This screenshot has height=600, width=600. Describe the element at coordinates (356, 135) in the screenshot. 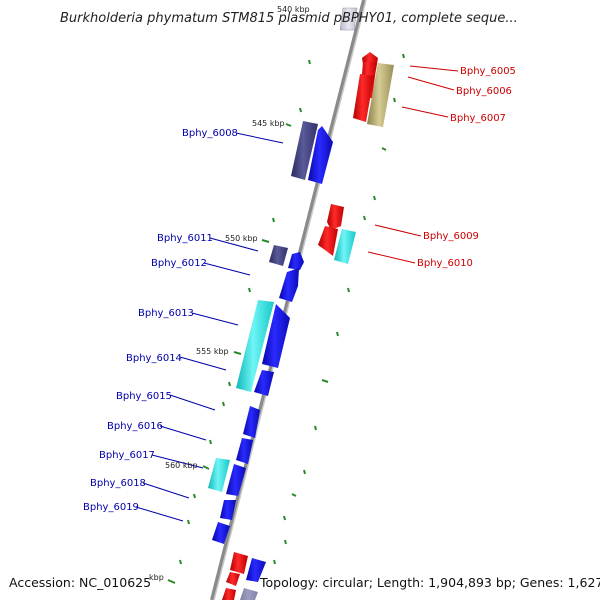

I see `gene-features-reverse` at that location.